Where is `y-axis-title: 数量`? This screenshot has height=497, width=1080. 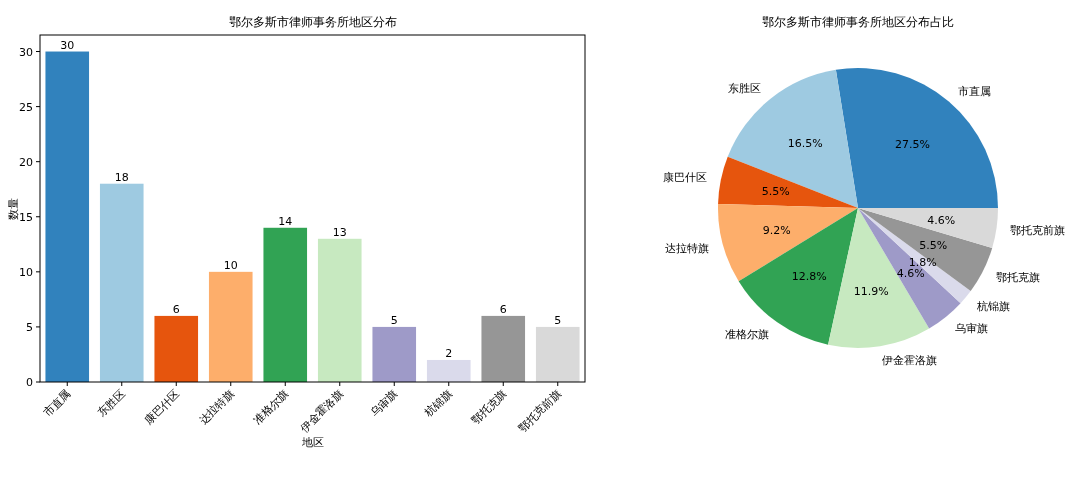 y-axis-title: 数量 is located at coordinates (13, 208).